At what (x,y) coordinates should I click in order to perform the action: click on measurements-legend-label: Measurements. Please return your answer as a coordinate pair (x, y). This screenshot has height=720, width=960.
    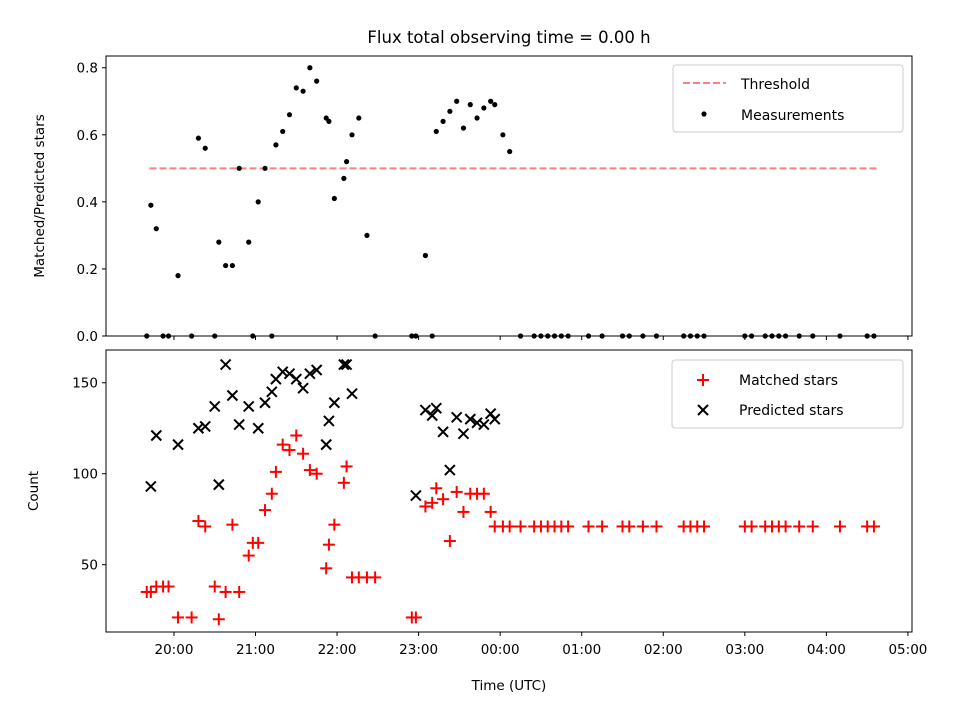
    Looking at the image, I should click on (792, 116).